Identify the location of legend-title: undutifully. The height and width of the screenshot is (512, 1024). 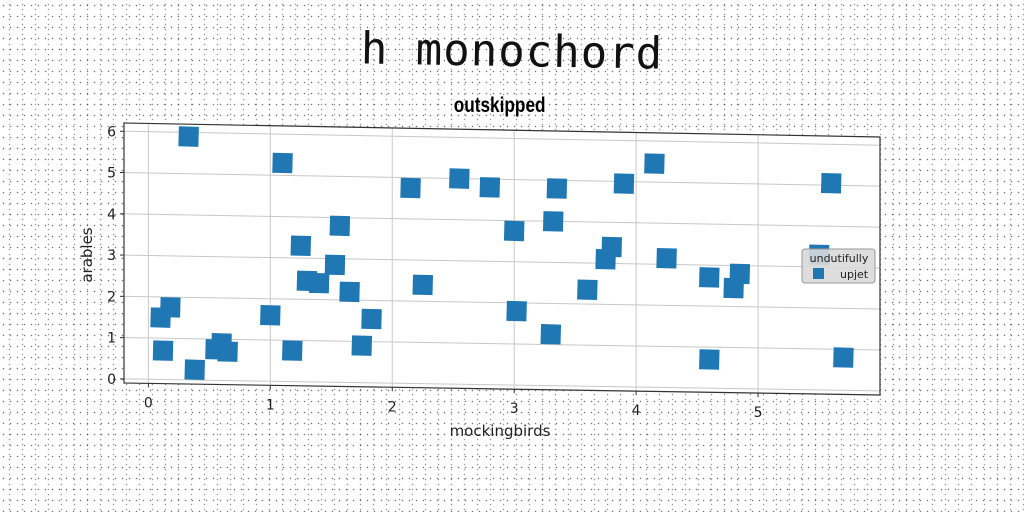
(839, 258).